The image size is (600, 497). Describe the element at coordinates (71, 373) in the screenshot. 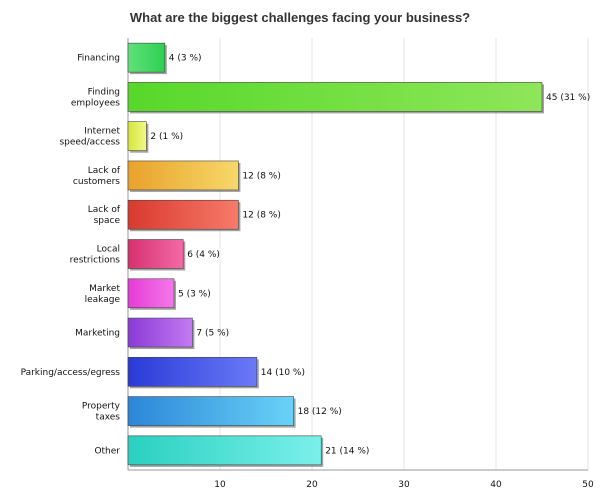

I see `category-label: Parking/access/egress` at that location.